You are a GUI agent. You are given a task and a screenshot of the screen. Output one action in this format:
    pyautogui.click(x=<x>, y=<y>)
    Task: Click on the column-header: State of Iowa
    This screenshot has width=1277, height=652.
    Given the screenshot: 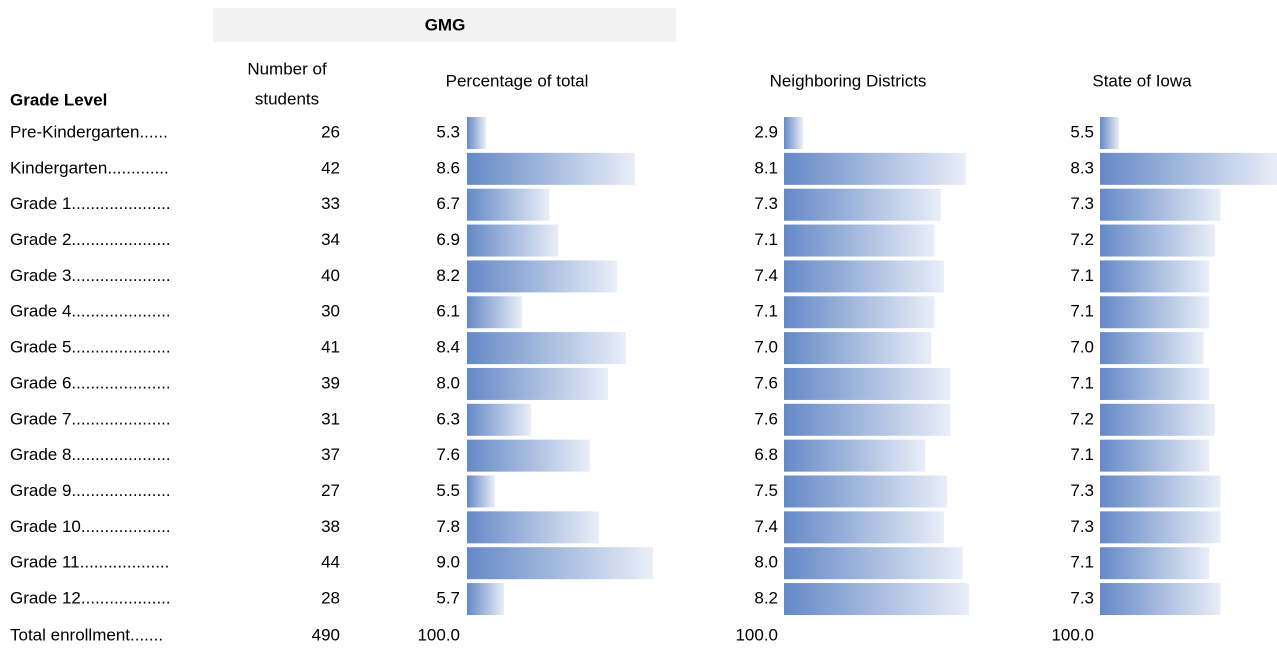 What is the action you would take?
    pyautogui.click(x=1142, y=80)
    